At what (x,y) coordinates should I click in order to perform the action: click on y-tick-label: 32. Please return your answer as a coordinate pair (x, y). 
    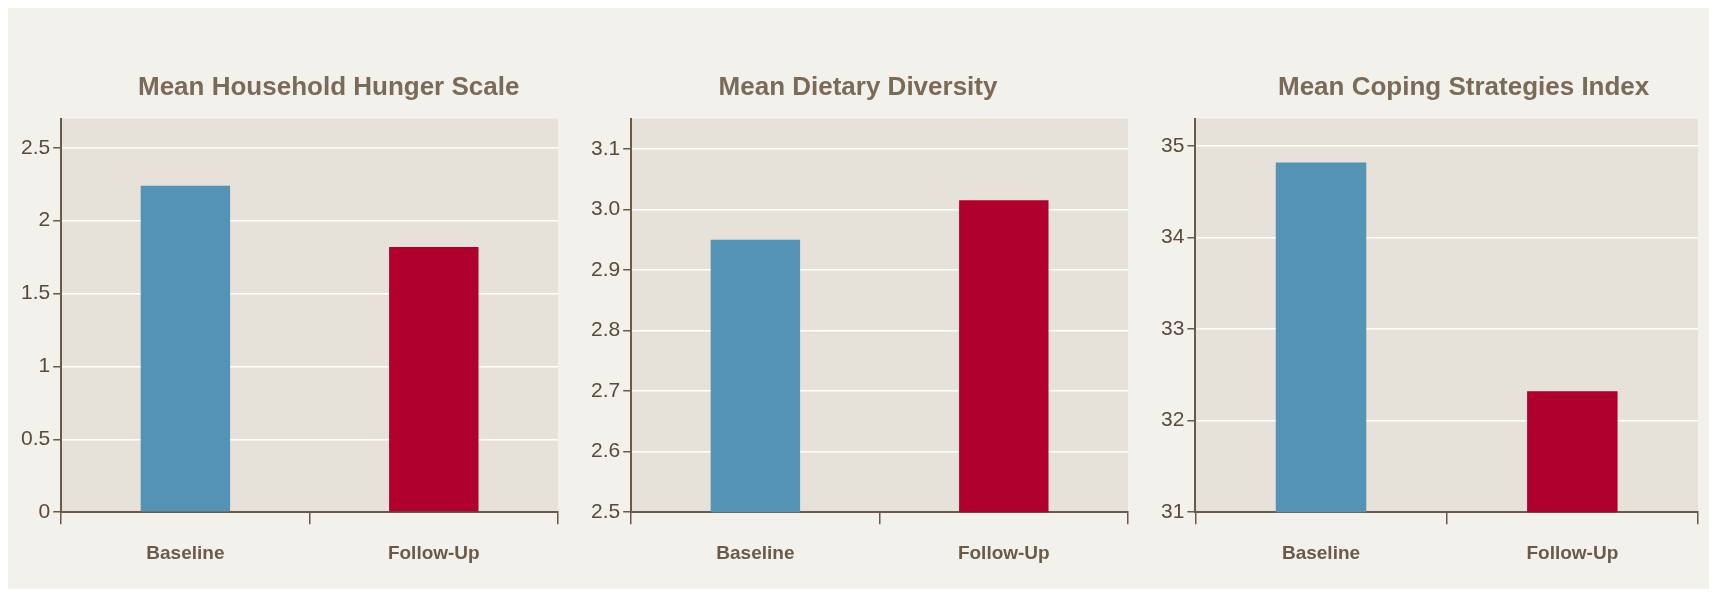
    Looking at the image, I should click on (1173, 419).